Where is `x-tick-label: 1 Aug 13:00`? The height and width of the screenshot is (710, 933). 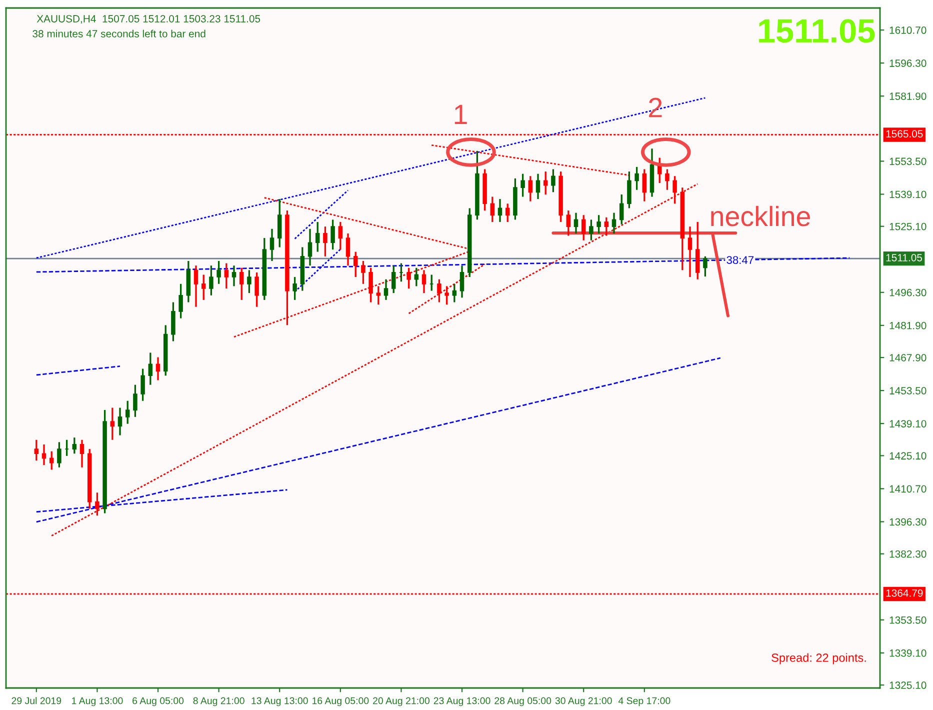 x-tick-label: 1 Aug 13:00 is located at coordinates (97, 701).